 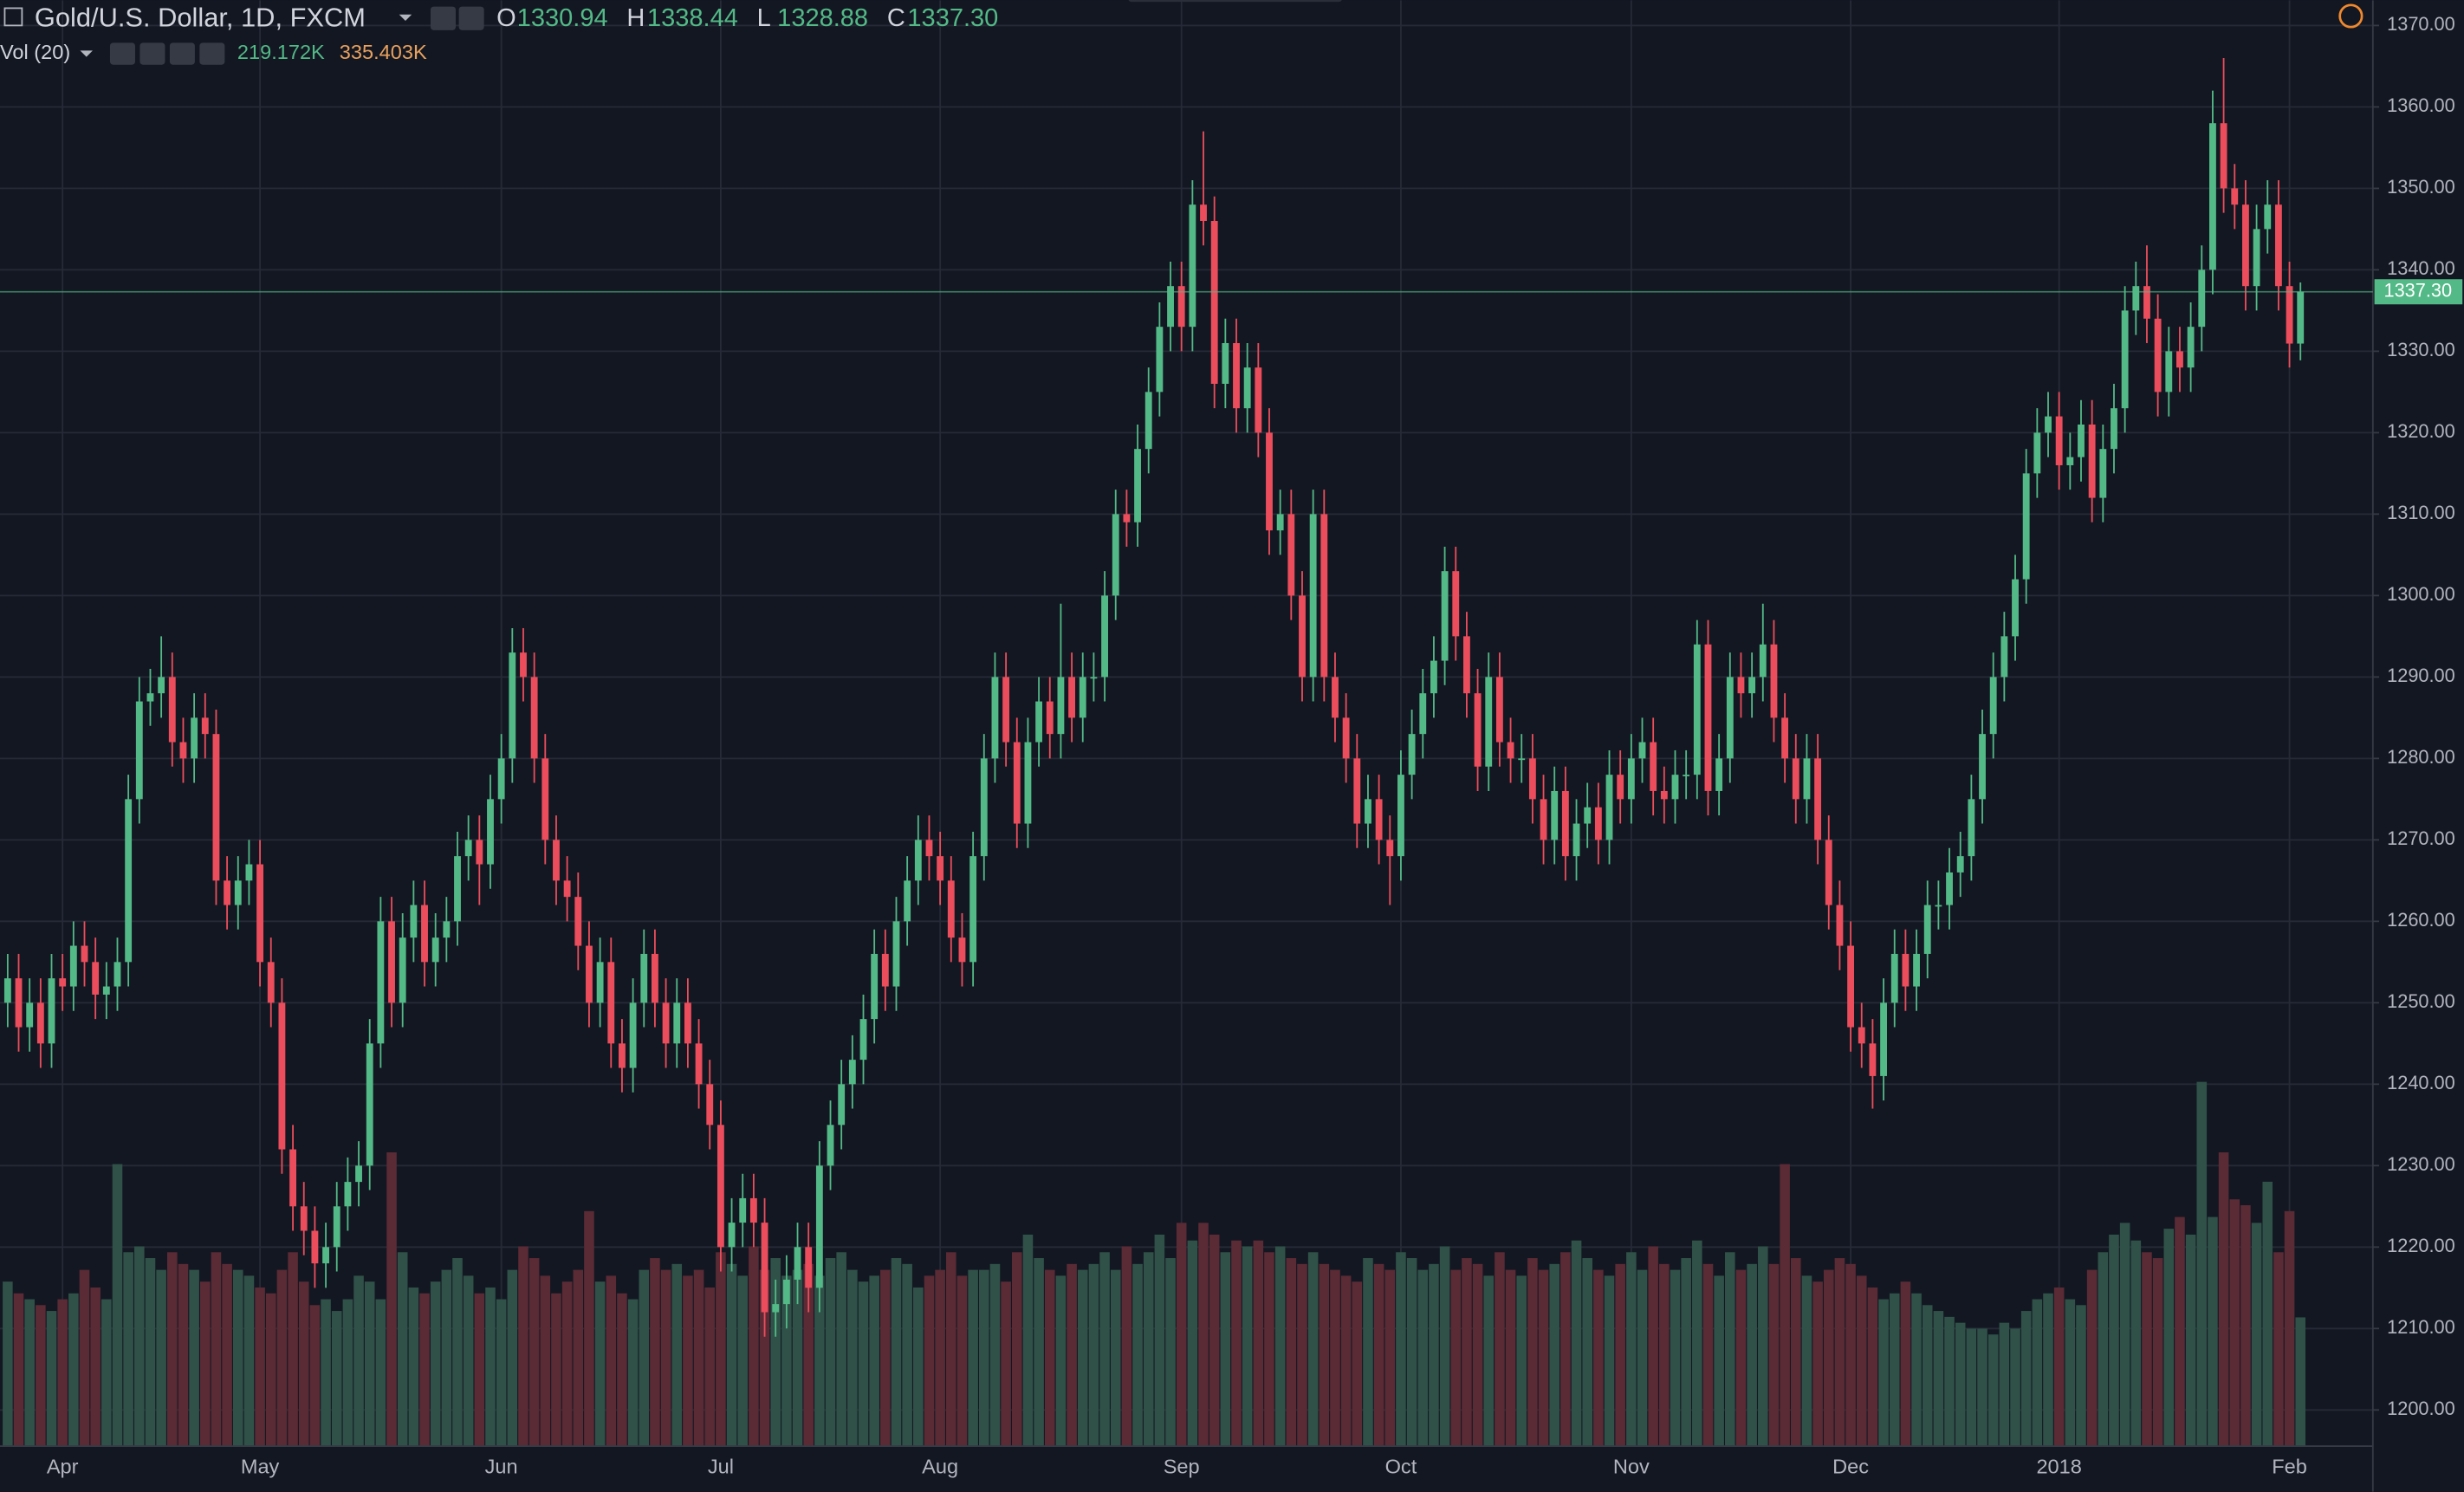 What do you see at coordinates (2421, 24) in the screenshot?
I see `y-tick-label: 1370.00` at bounding box center [2421, 24].